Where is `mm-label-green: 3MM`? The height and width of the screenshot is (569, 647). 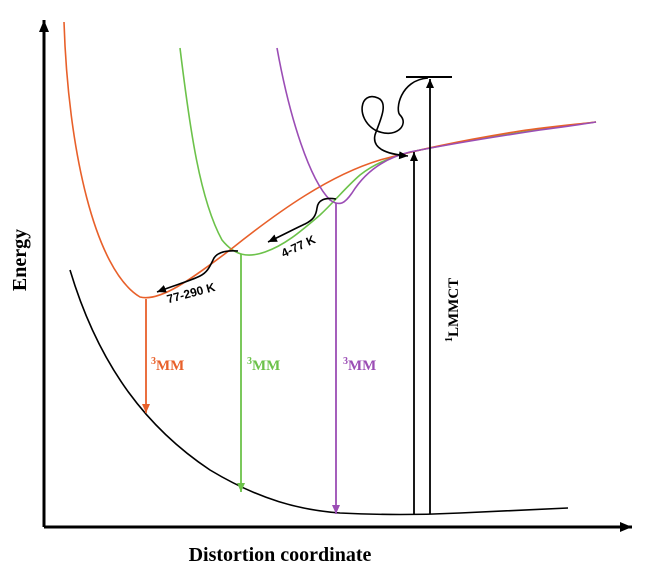
mm-label-green: 3MM is located at coordinates (263, 365).